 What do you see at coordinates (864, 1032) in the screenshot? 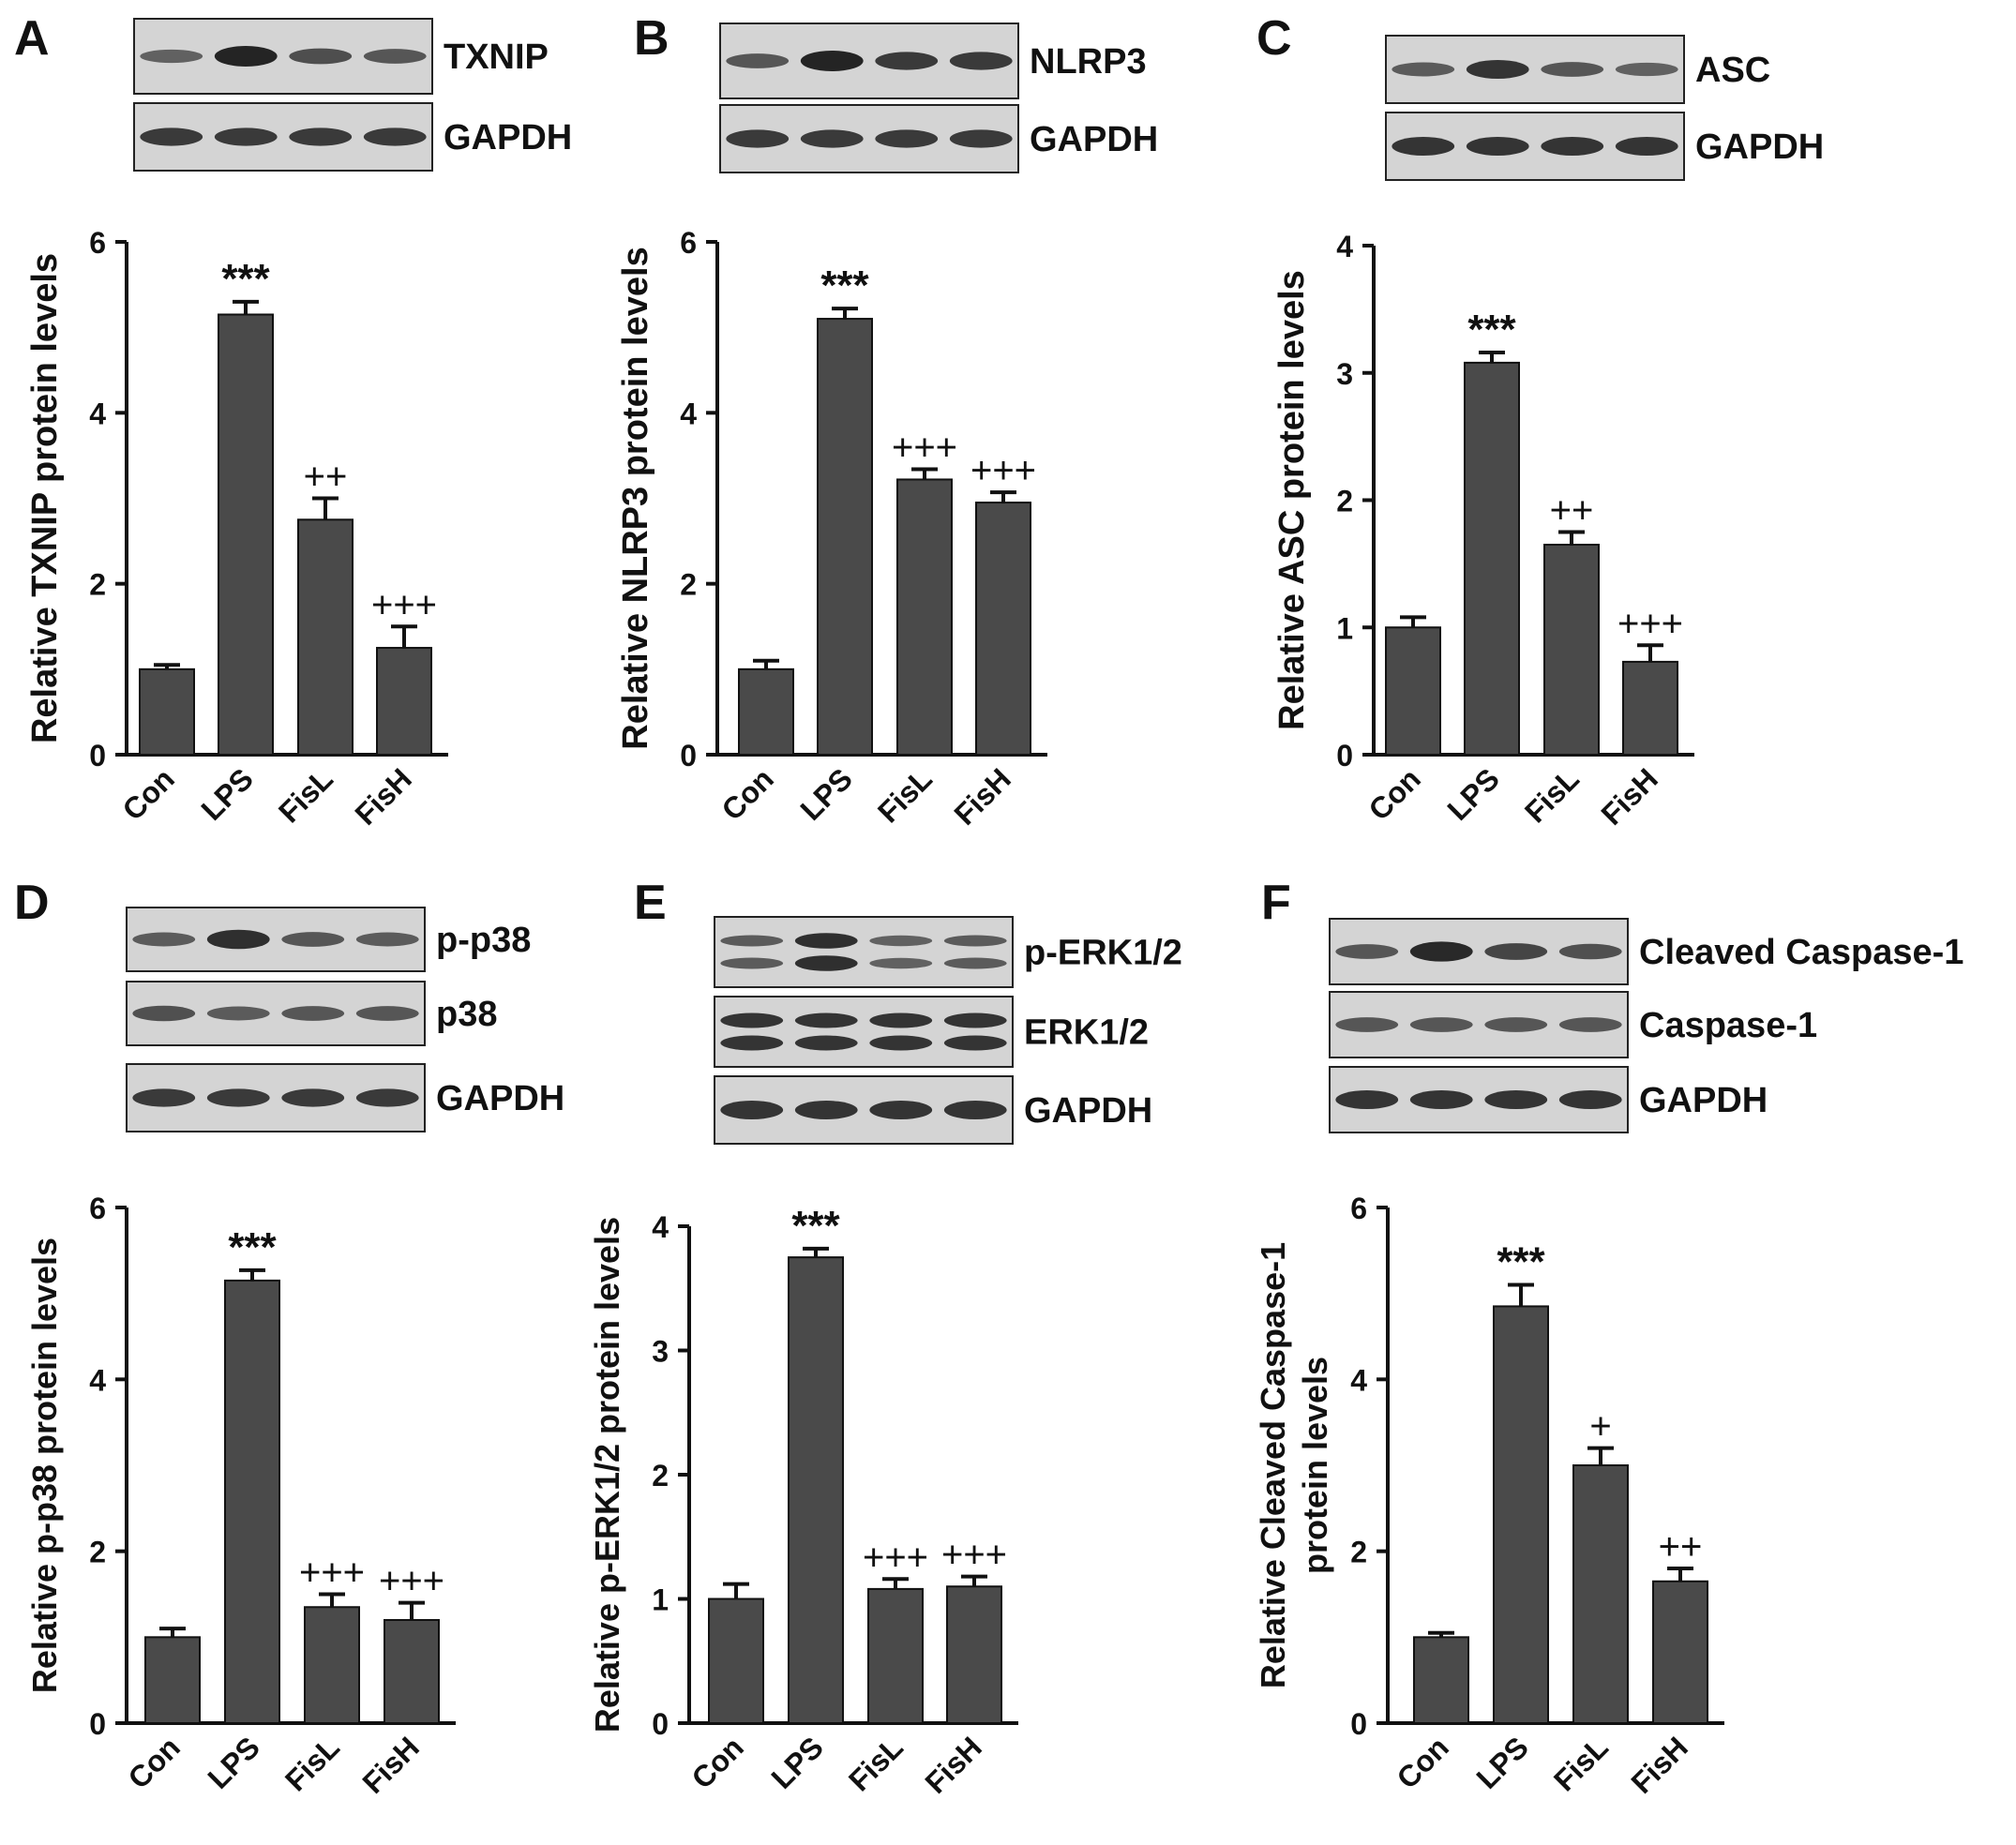
I see `blot-strip-frame` at bounding box center [864, 1032].